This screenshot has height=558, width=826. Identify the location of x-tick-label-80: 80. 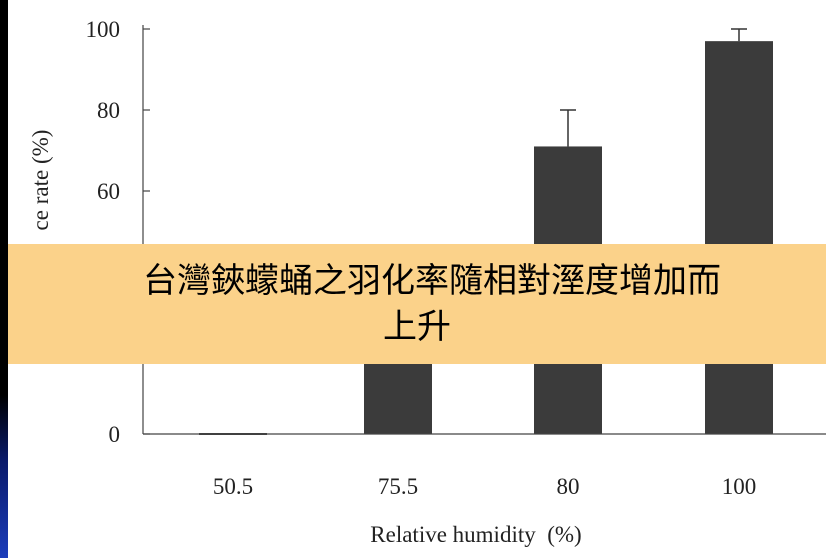
(568, 486).